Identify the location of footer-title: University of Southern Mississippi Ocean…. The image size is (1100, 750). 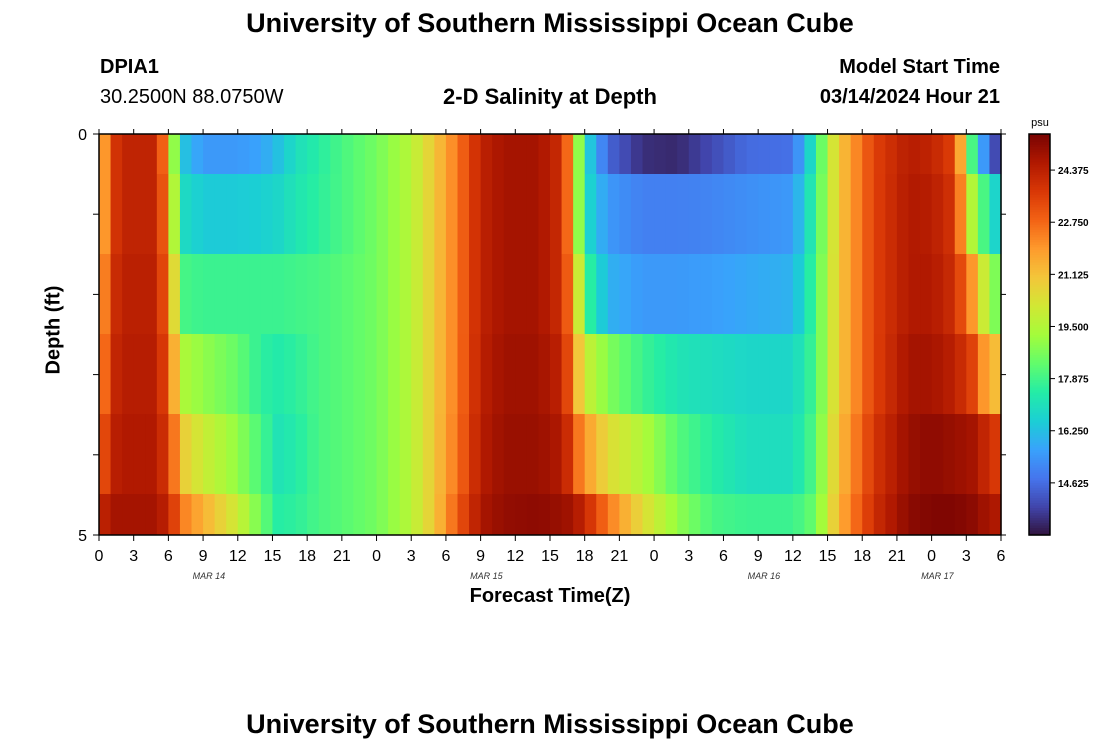
(550, 724).